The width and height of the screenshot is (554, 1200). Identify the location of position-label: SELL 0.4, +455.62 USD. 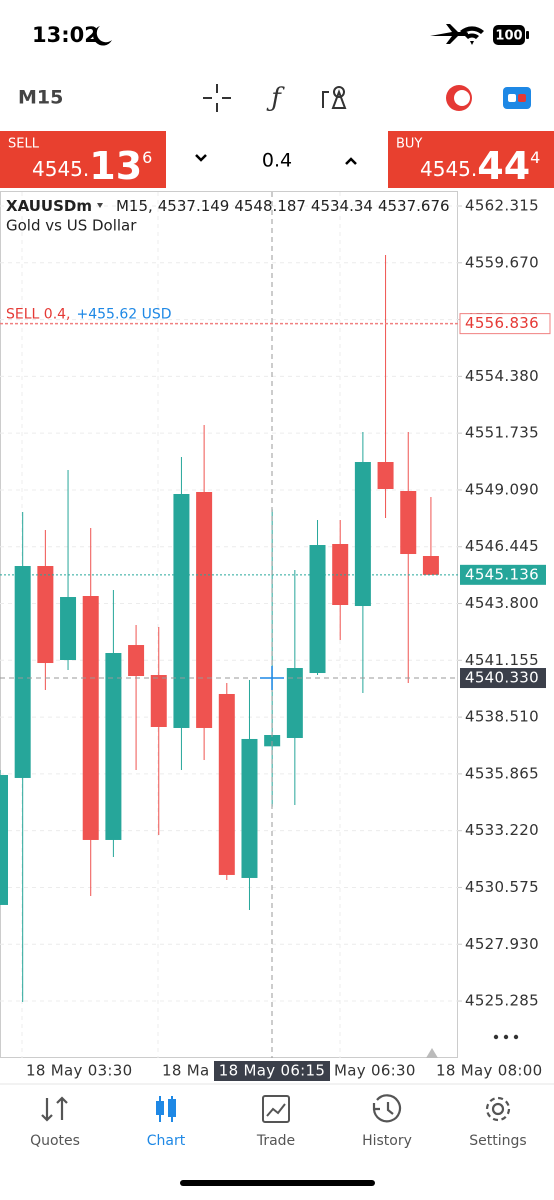
(89, 315).